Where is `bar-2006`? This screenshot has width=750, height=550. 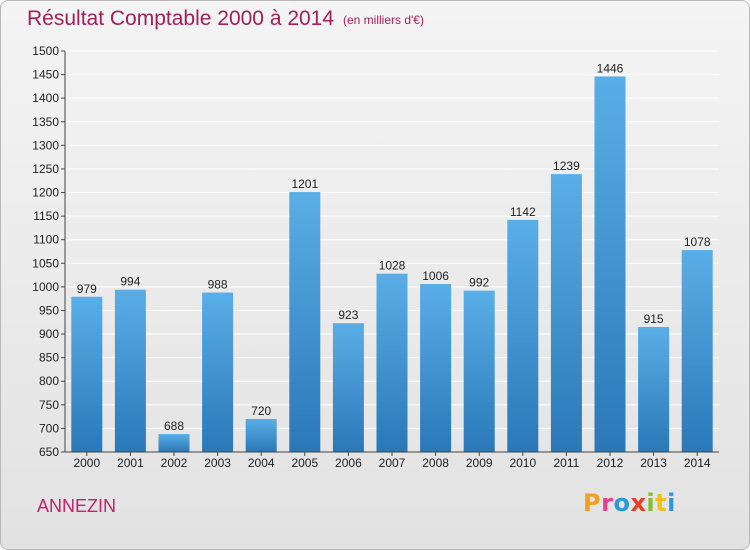
bar-2006 is located at coordinates (348, 387).